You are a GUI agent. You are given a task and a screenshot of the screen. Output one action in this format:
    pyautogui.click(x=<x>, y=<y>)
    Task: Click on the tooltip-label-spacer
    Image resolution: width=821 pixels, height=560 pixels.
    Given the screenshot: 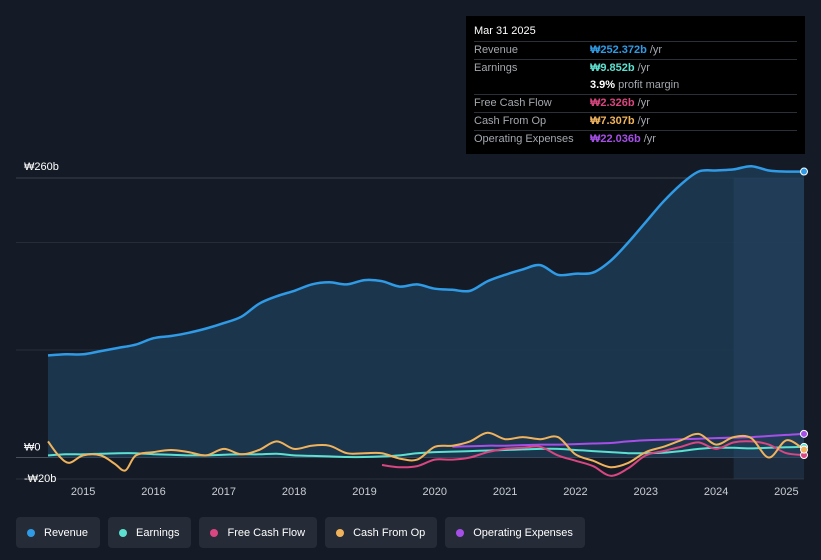 What is the action you would take?
    pyautogui.click(x=532, y=85)
    